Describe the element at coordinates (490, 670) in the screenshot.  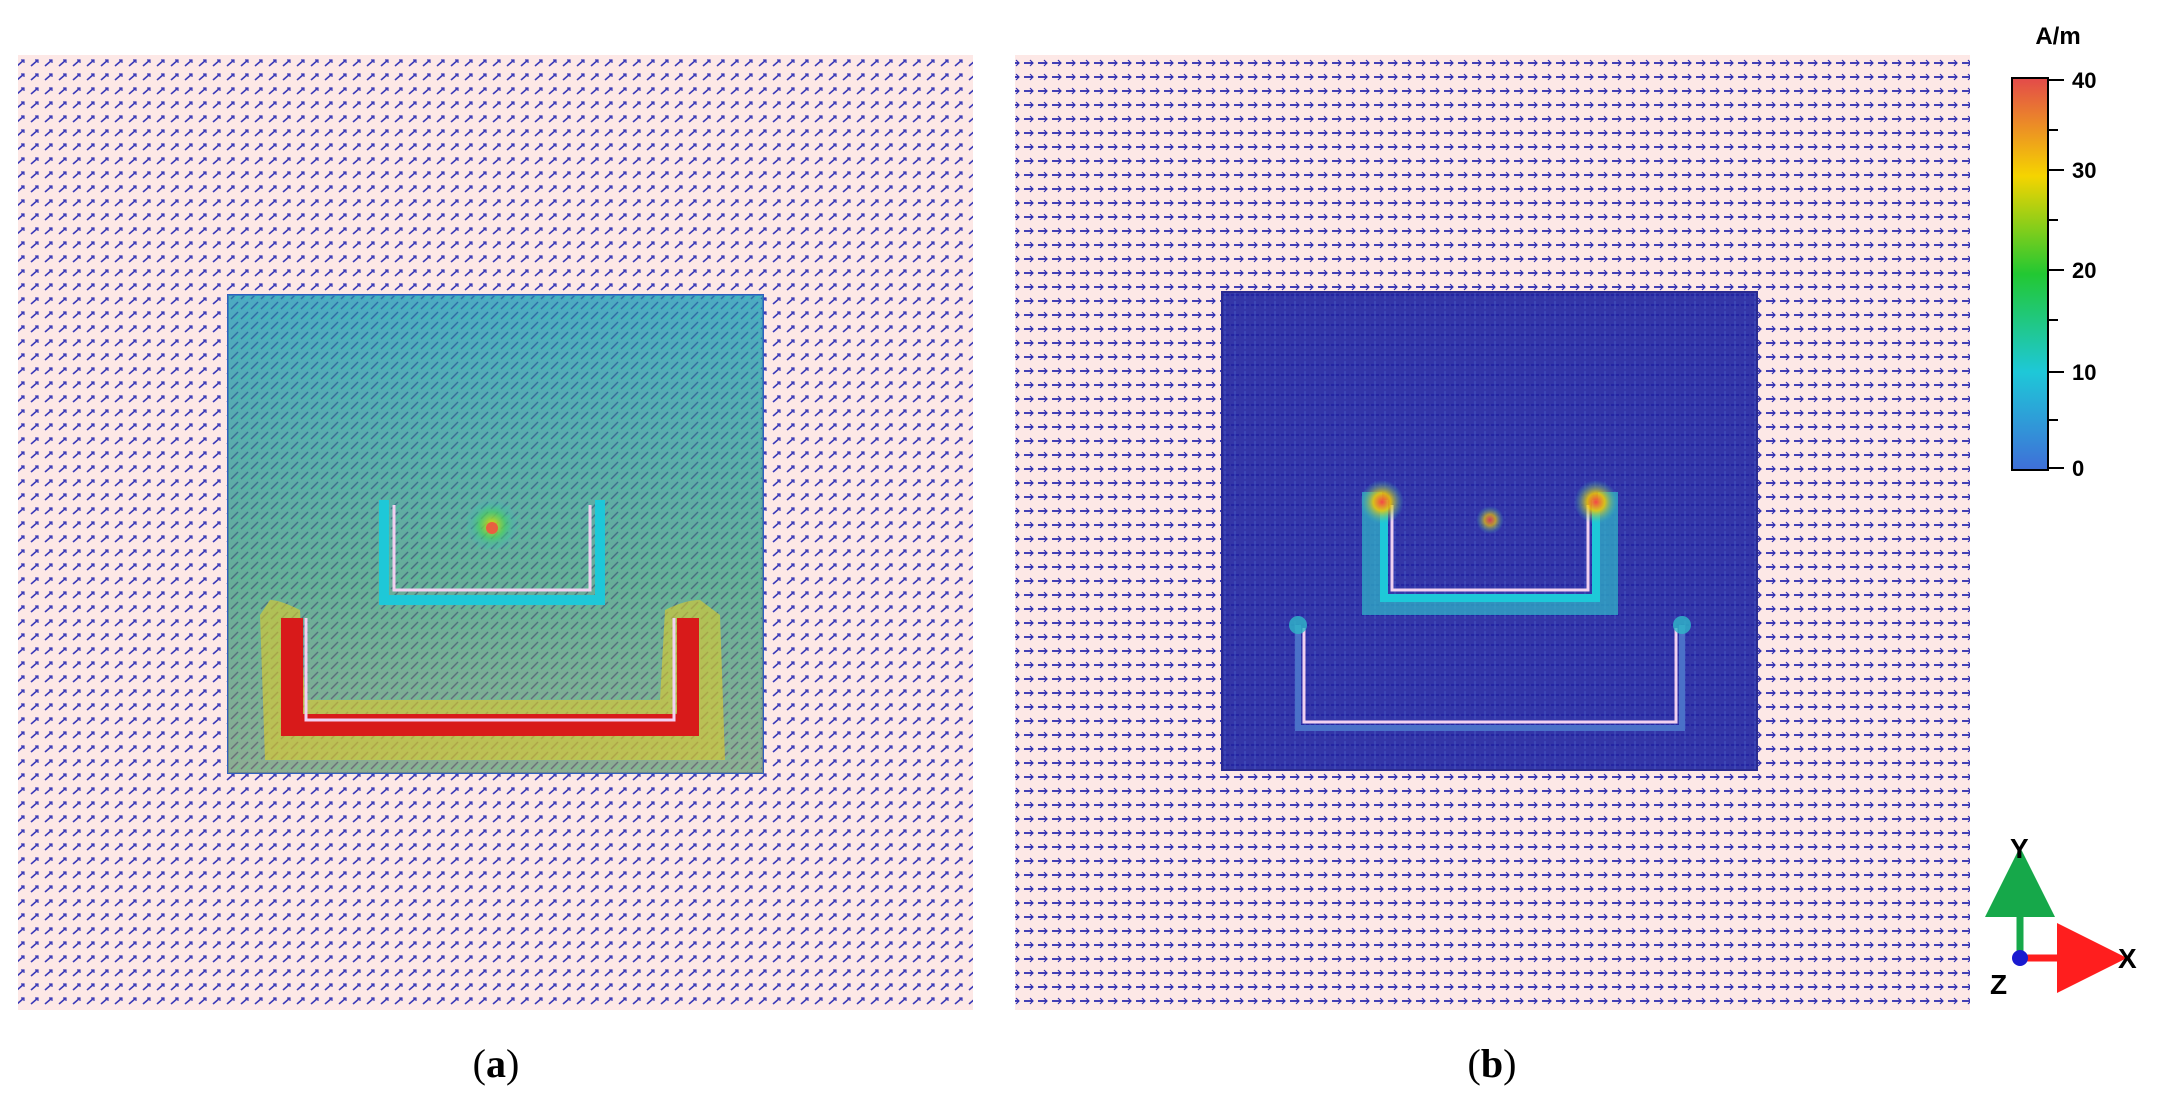
I see `panel-a-outer-slot-line` at that location.